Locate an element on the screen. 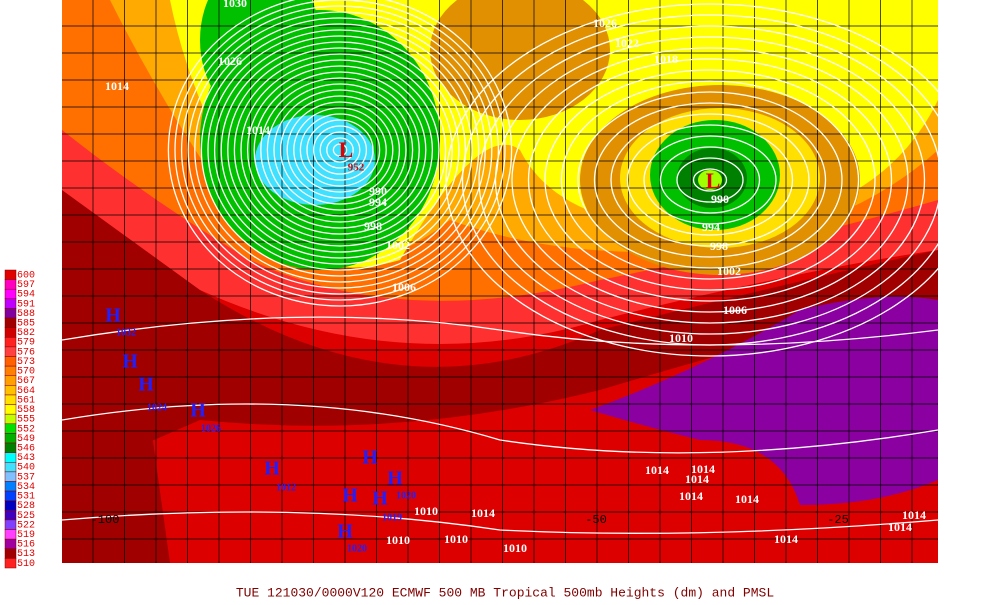 This screenshot has height=605, width=1000. legend-label: 543 is located at coordinates (26, 458).